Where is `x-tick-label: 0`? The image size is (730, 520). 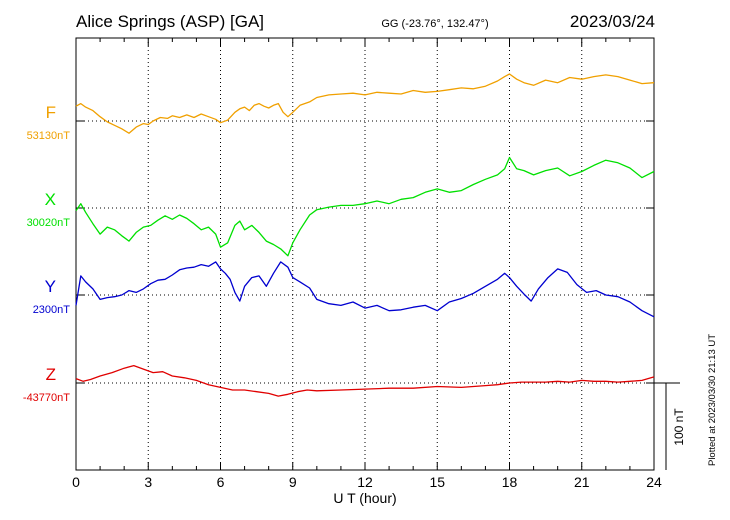
x-tick-label: 0 is located at coordinates (76, 482).